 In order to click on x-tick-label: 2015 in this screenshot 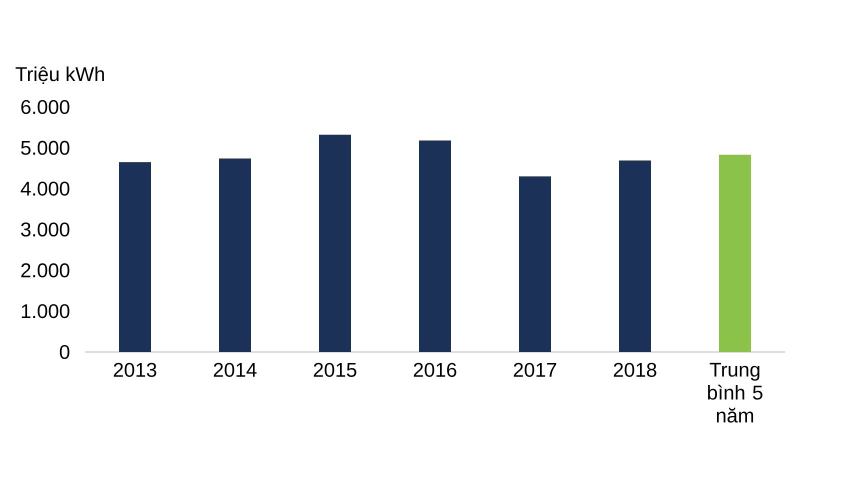, I will do `click(335, 369)`.